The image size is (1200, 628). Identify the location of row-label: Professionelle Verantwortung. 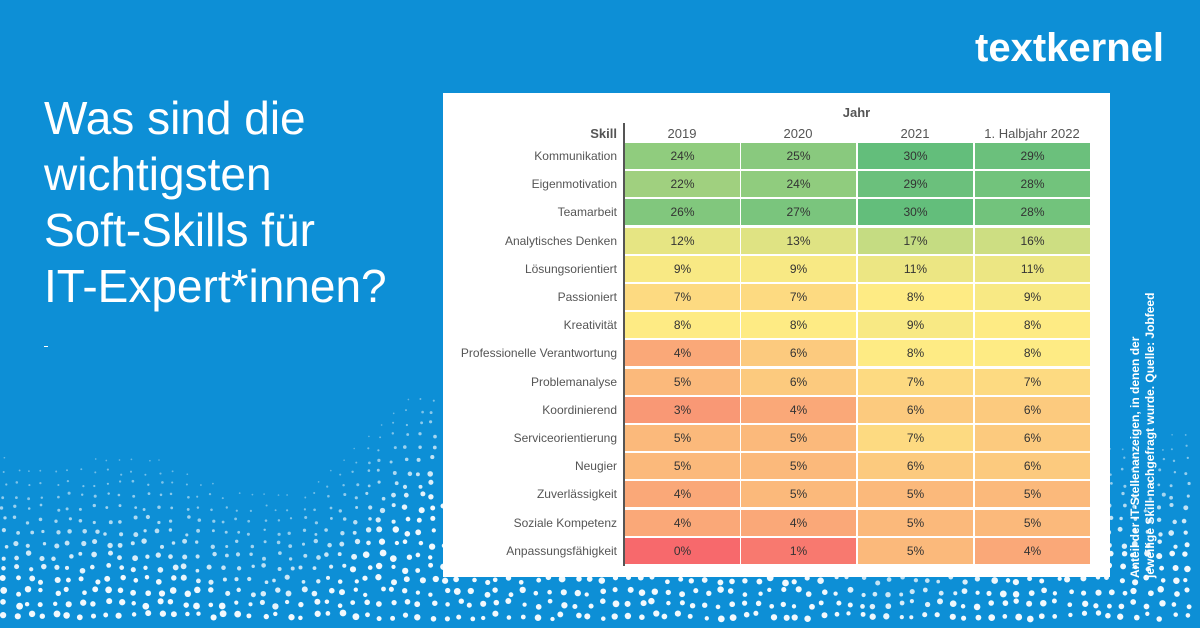
(538, 353).